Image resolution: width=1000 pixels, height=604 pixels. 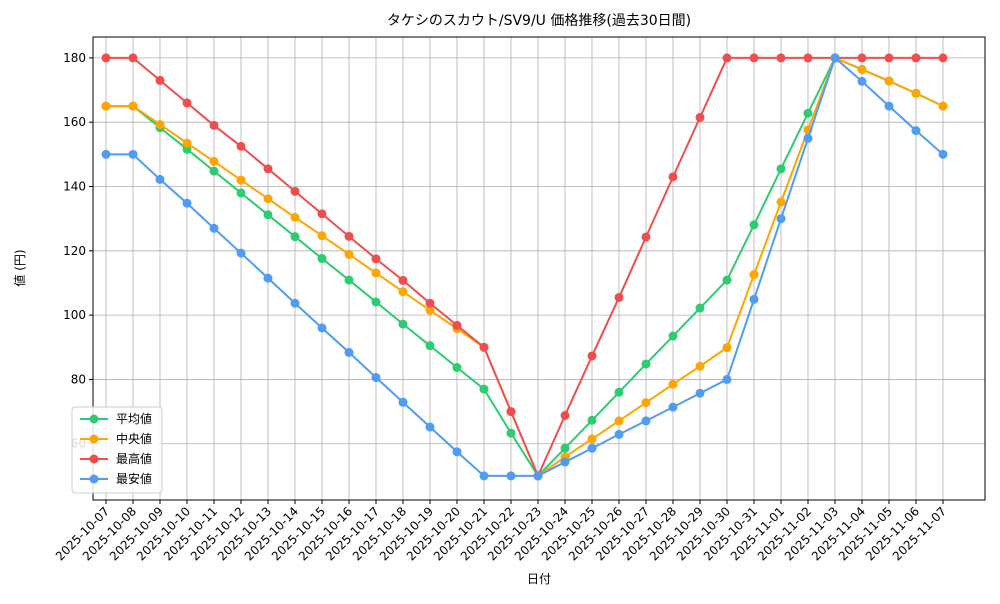 I want to click on y-tick-label: 80, so click(x=78, y=379).